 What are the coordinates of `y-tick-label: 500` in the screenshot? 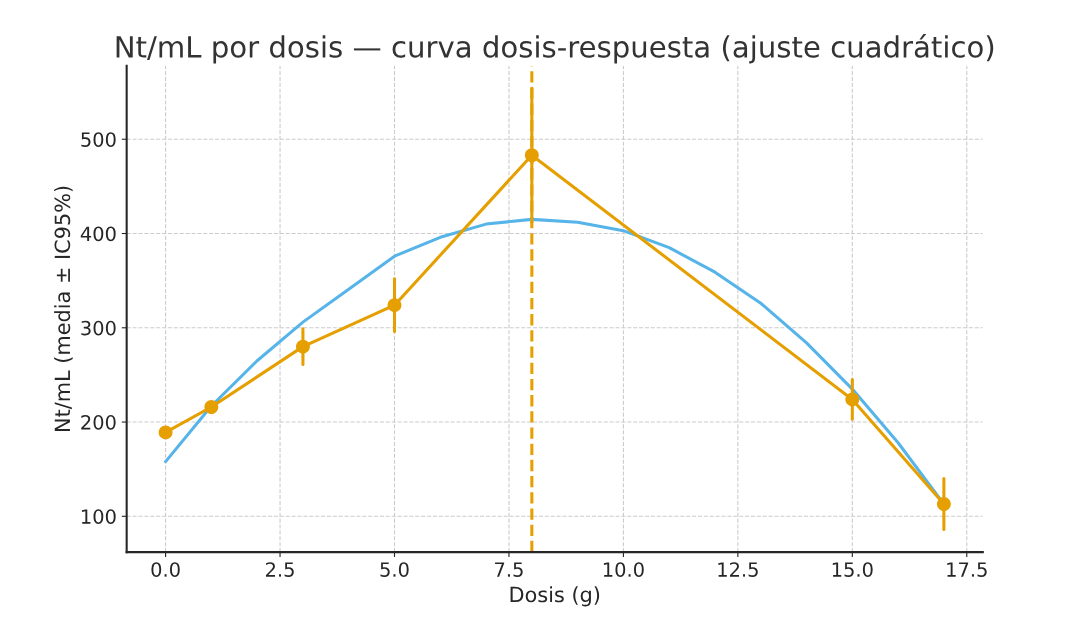 It's located at (98, 139).